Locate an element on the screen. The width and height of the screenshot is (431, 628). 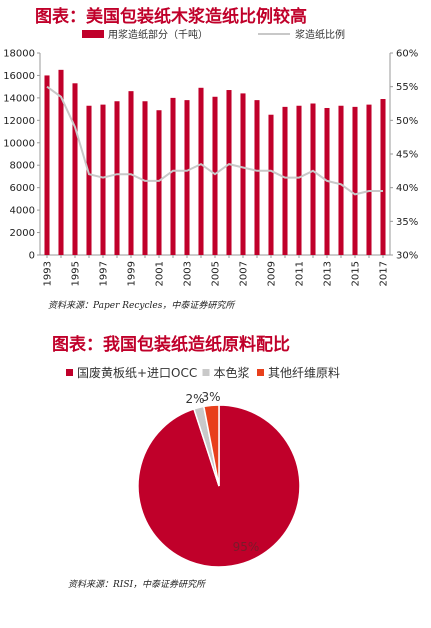
x-tick-label: 2011 is located at coordinates (300, 273).